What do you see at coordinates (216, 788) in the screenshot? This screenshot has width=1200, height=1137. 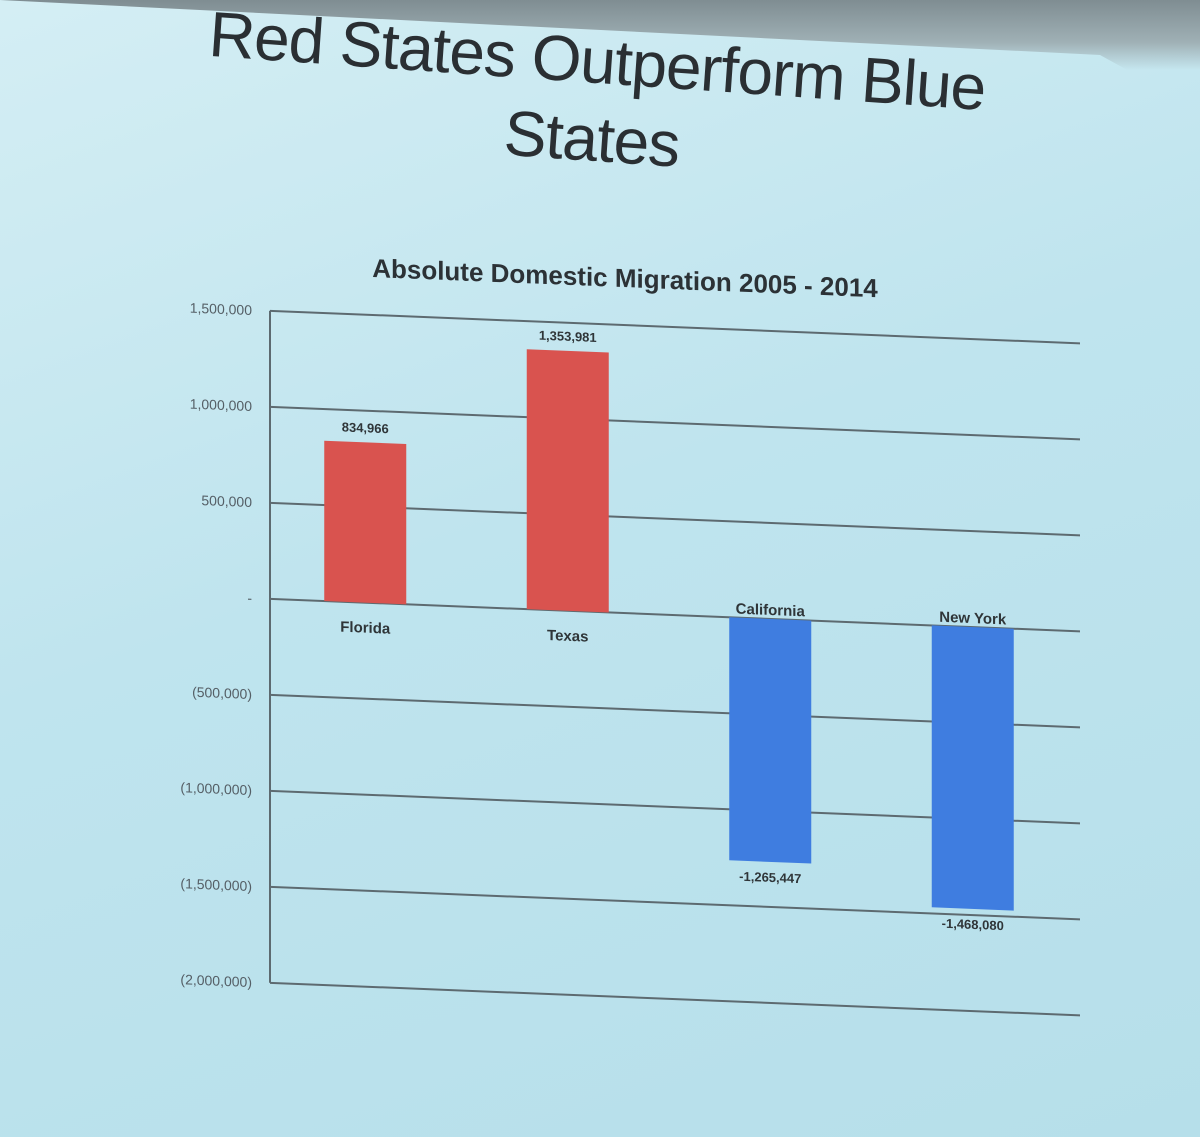 I see `y-tick-label: (1,000,000)` at bounding box center [216, 788].